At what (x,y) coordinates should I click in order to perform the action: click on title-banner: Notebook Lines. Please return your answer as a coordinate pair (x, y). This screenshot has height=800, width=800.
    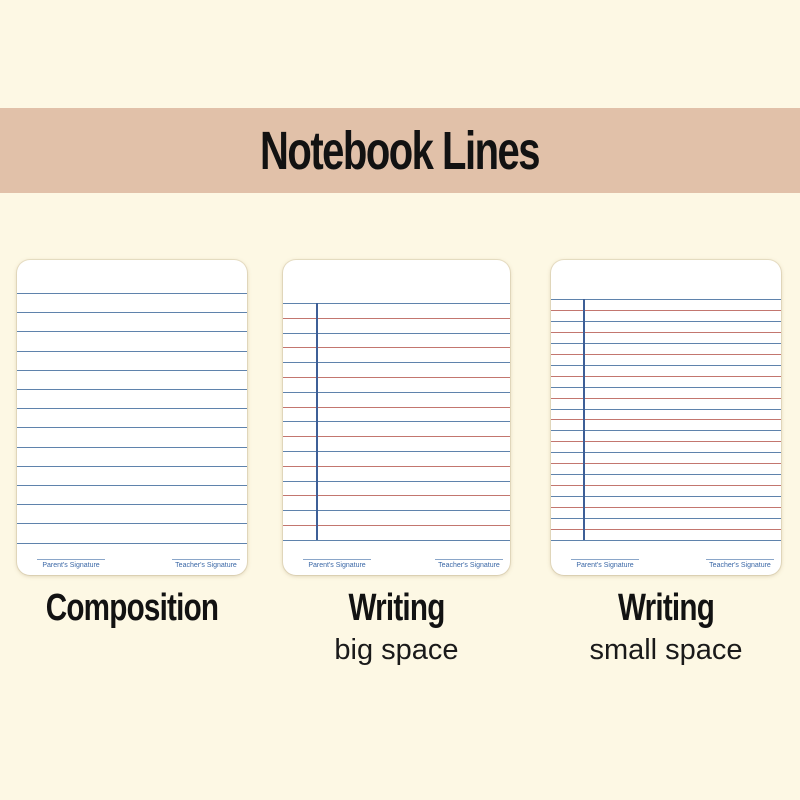
    Looking at the image, I should click on (400, 150).